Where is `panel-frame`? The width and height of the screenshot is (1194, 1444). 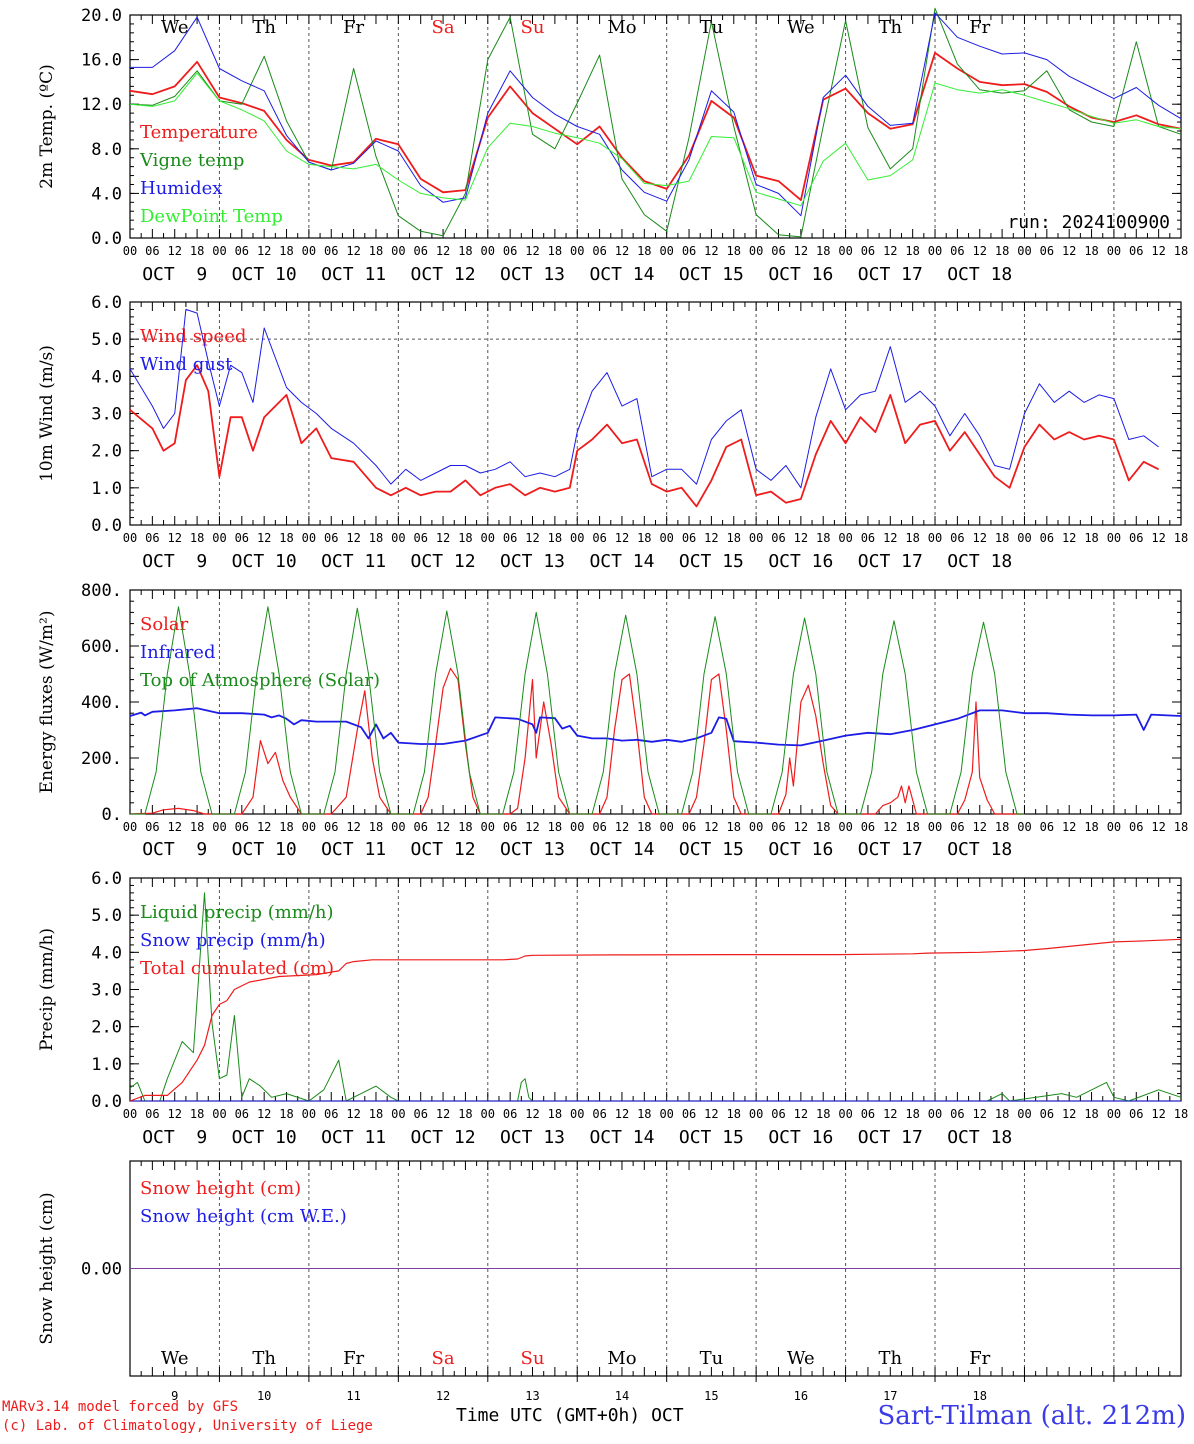 panel-frame is located at coordinates (655, 702).